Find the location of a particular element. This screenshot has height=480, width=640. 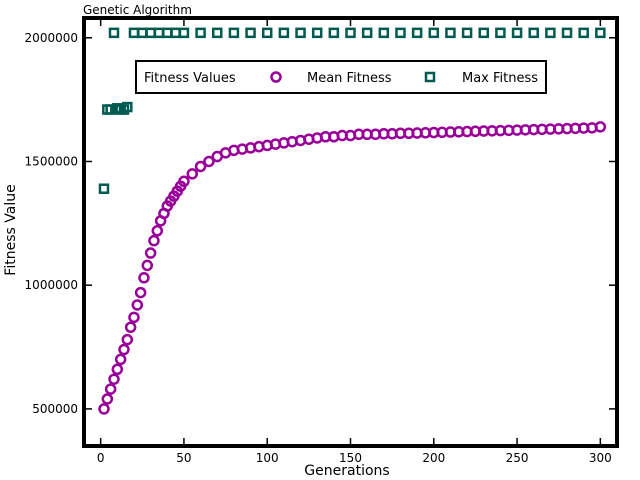

legend: Fitness Values Mean Fitness Max Fitness is located at coordinates (341, 77).